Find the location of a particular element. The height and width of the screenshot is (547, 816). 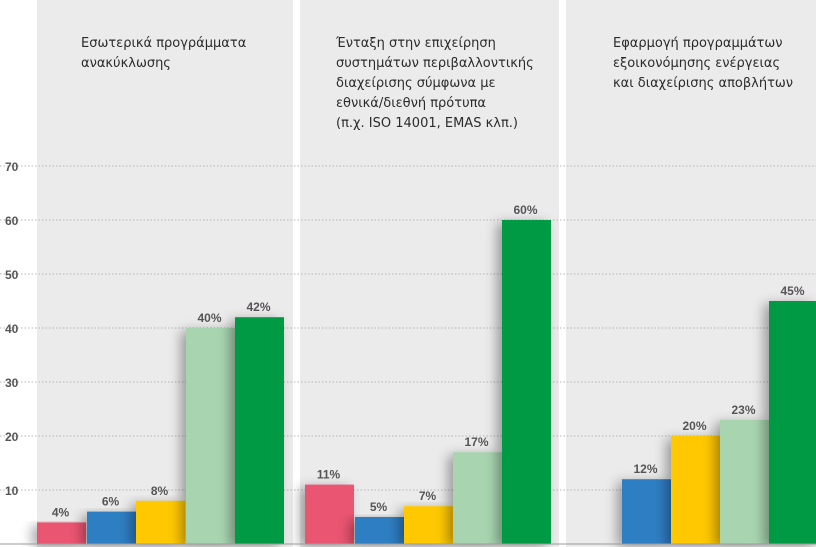

data-label: 8% is located at coordinates (160, 491).